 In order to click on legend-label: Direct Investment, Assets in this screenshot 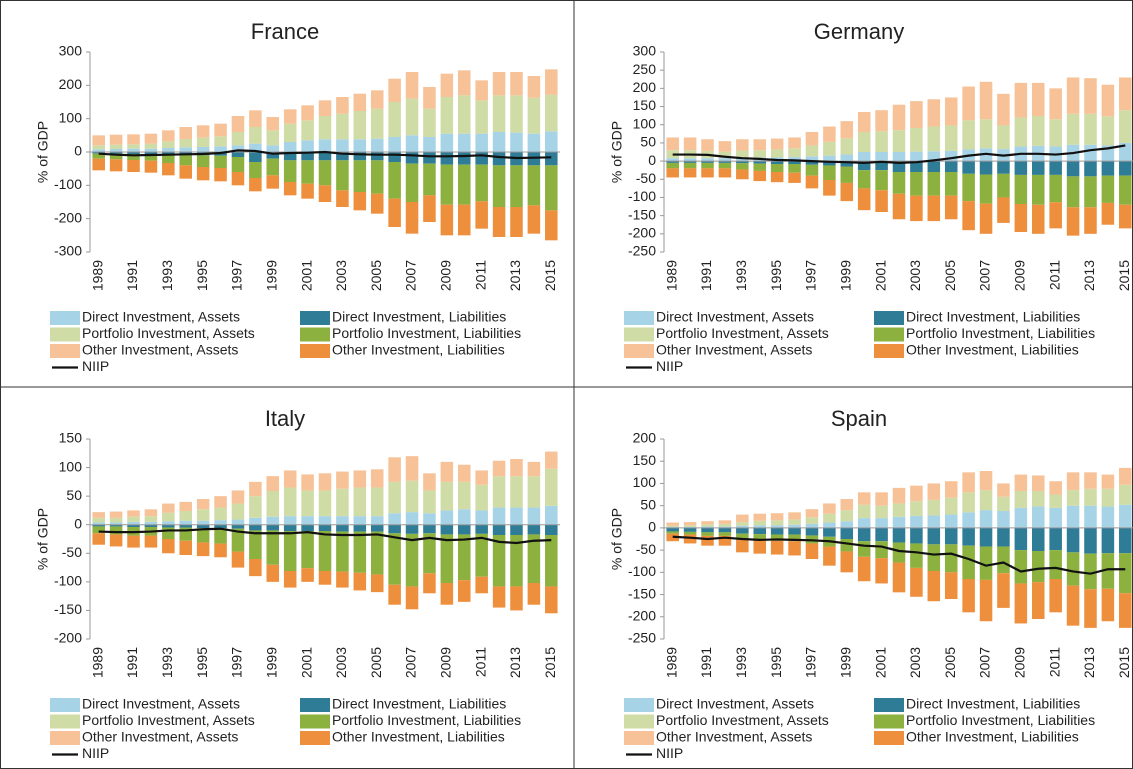, I will do `click(161, 317)`.